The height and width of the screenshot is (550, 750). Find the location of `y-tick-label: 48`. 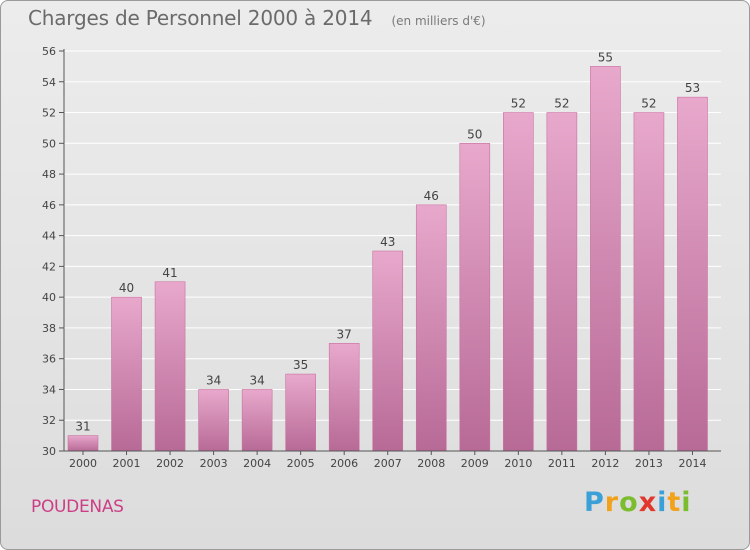

y-tick-label: 48 is located at coordinates (49, 174).